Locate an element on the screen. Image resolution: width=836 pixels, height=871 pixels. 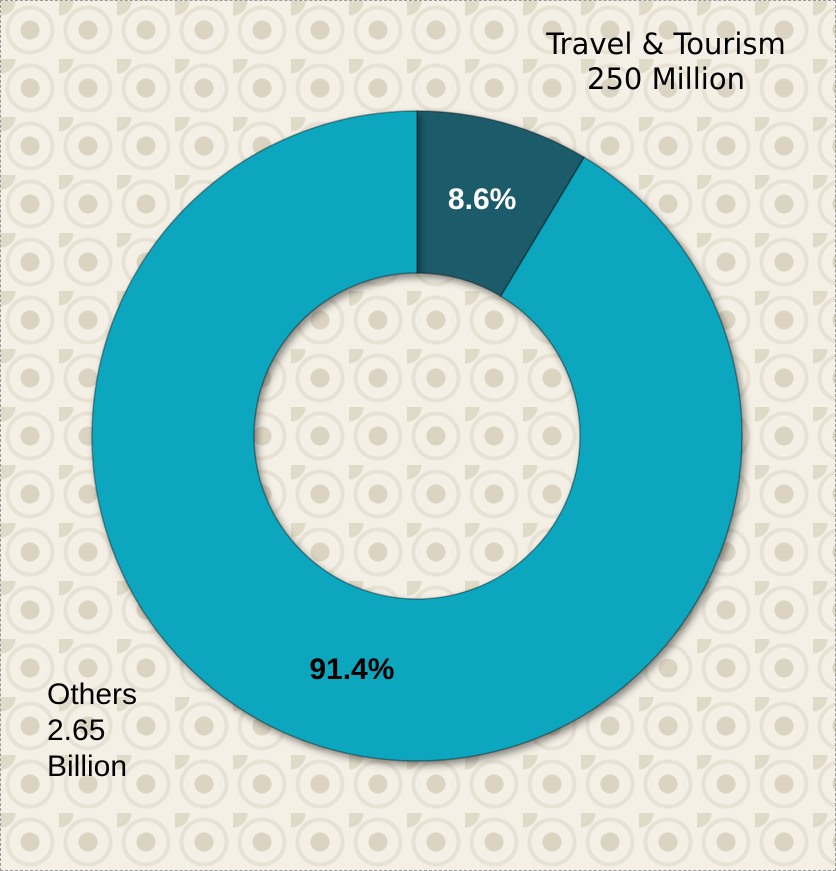
category-label: Others is located at coordinates (92, 694).